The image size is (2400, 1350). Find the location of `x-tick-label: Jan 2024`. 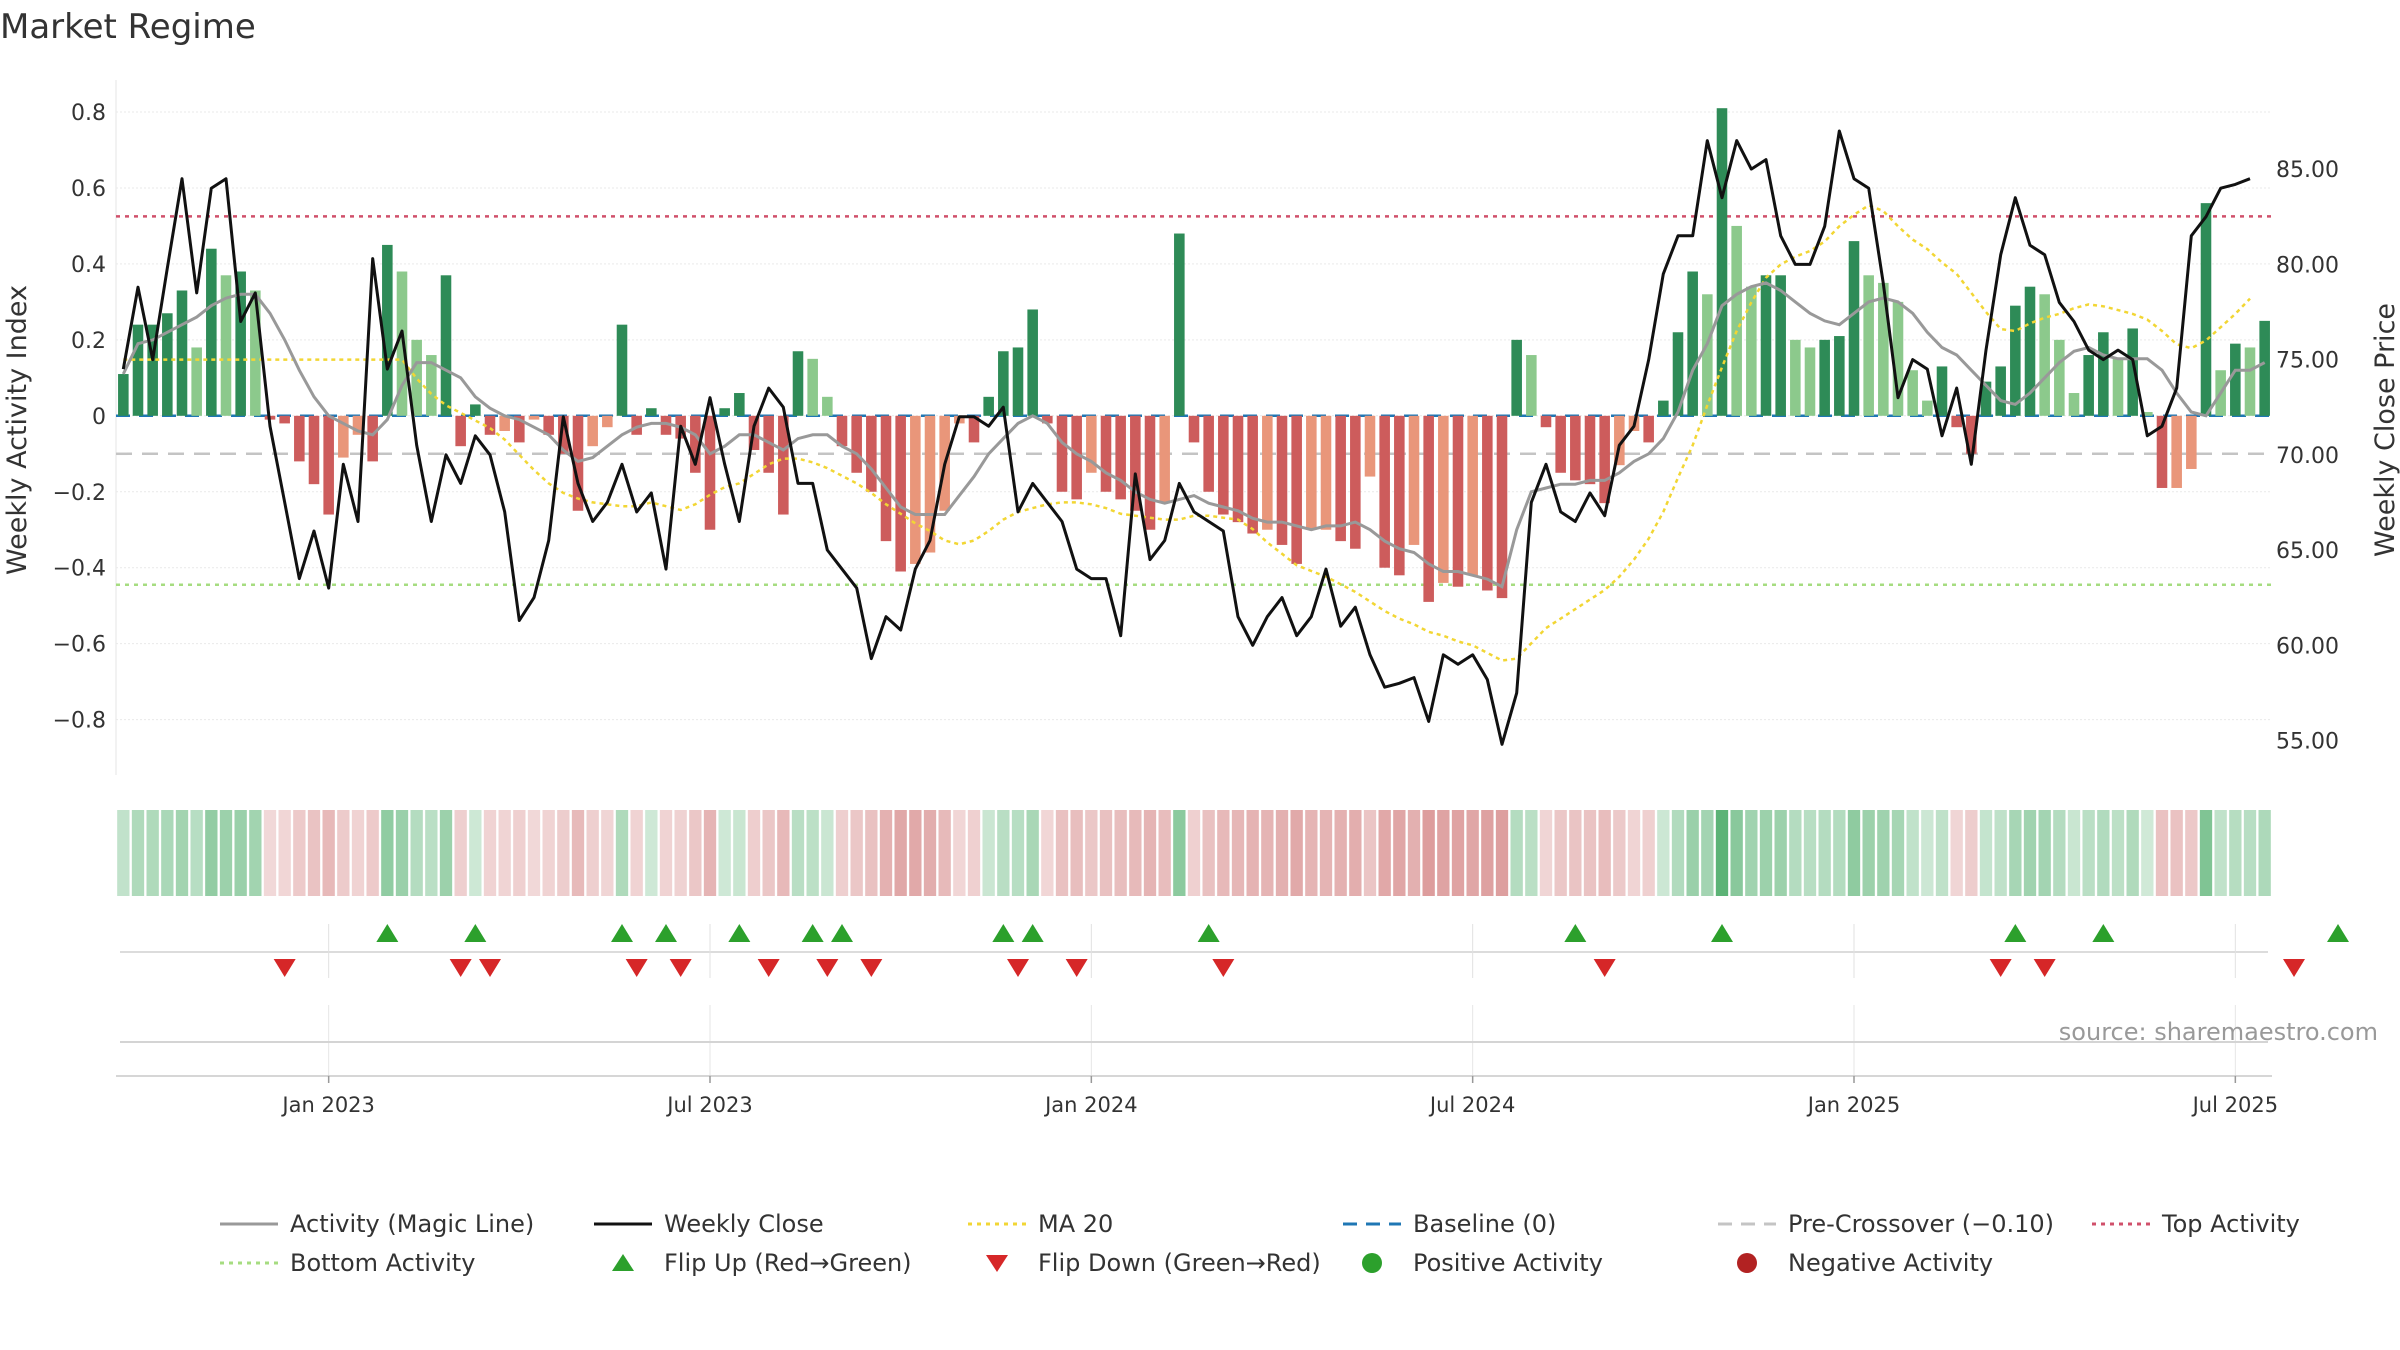

x-tick-label: Jan 2024 is located at coordinates (1090, 1105).